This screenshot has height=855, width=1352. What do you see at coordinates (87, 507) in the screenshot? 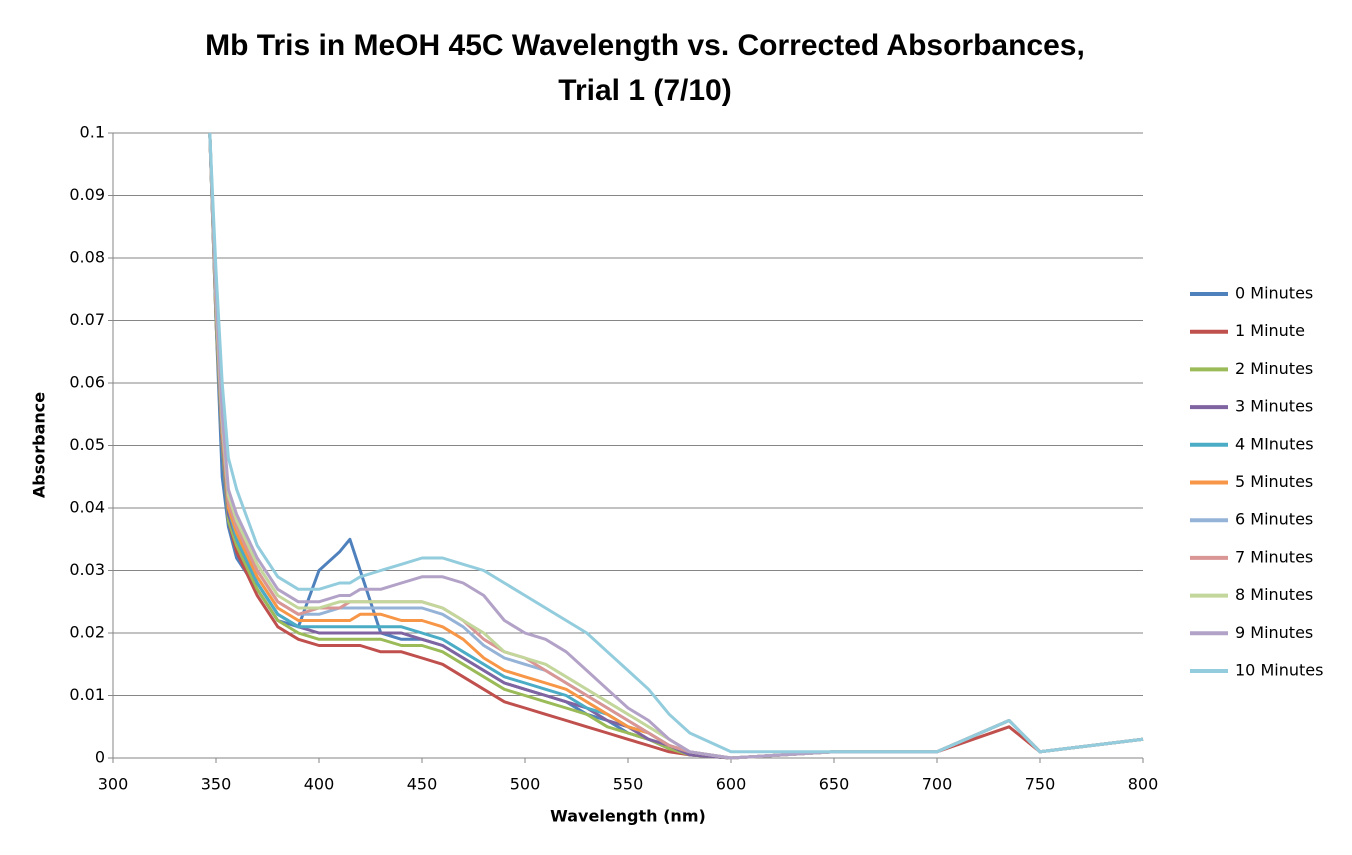
I see `y-tick-label: 0.04` at bounding box center [87, 507].